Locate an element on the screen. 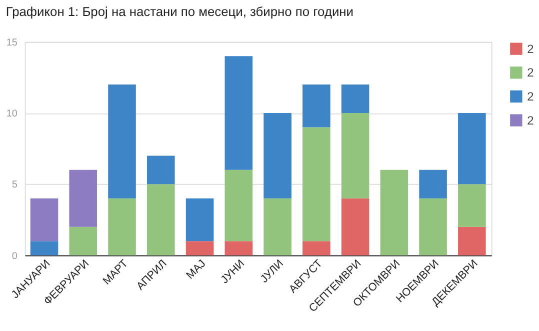 This screenshot has height=331, width=539. chart-title: Графикон 1: Број на настани по месеци, збирно по години is located at coordinates (180, 12).